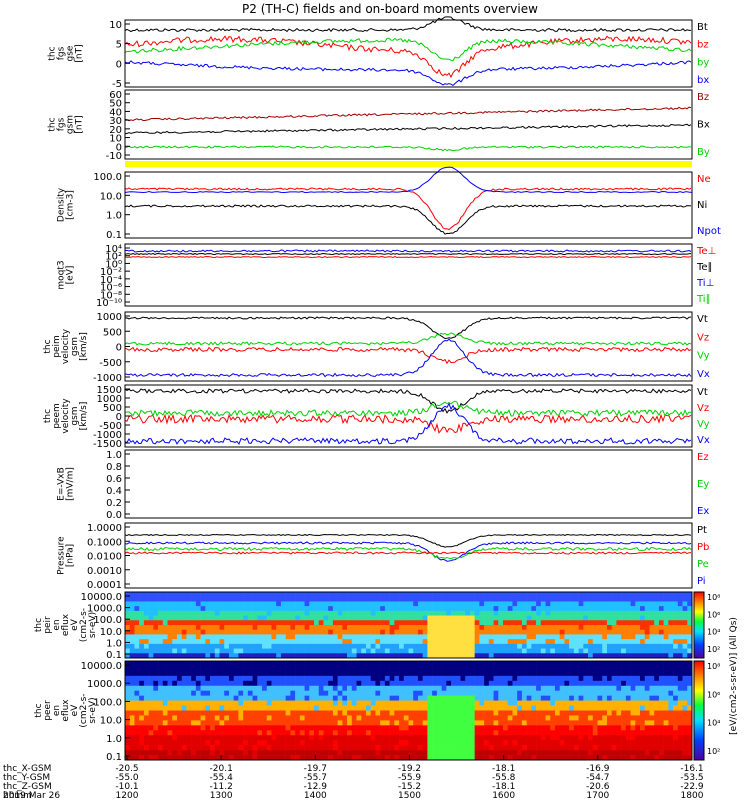 Image resolution: width=750 pixels, height=800 pixels. What do you see at coordinates (107, 177) in the screenshot?
I see `y-tick-label: 100.0` at bounding box center [107, 177].